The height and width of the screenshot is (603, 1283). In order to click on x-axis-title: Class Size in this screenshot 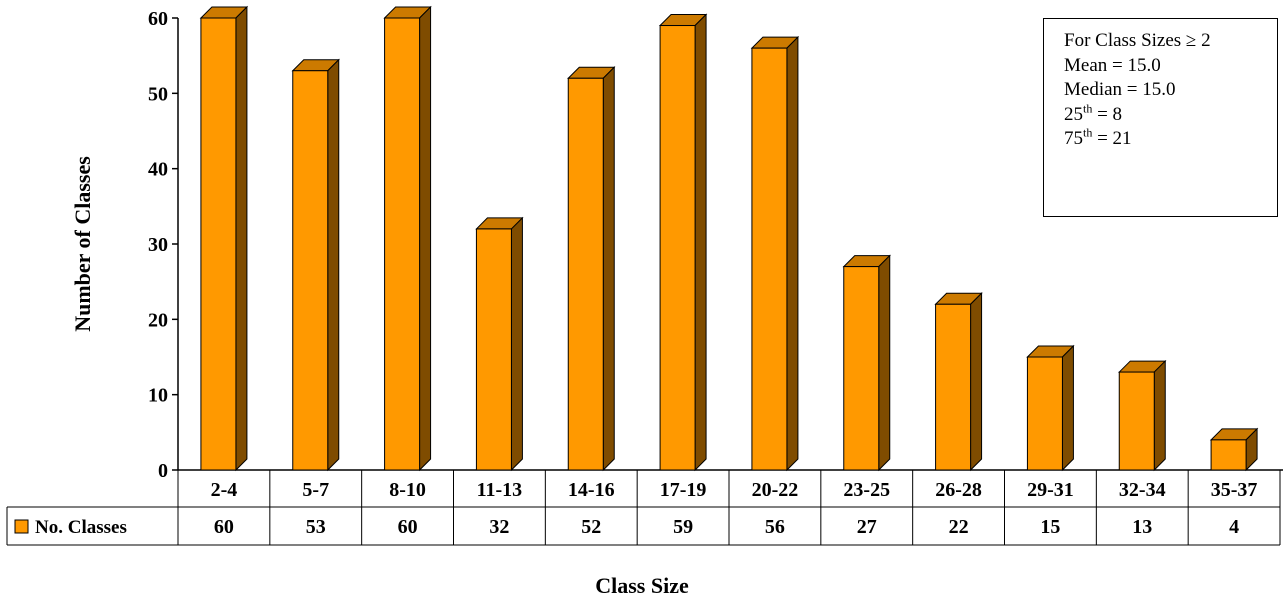, I will do `click(642, 585)`.